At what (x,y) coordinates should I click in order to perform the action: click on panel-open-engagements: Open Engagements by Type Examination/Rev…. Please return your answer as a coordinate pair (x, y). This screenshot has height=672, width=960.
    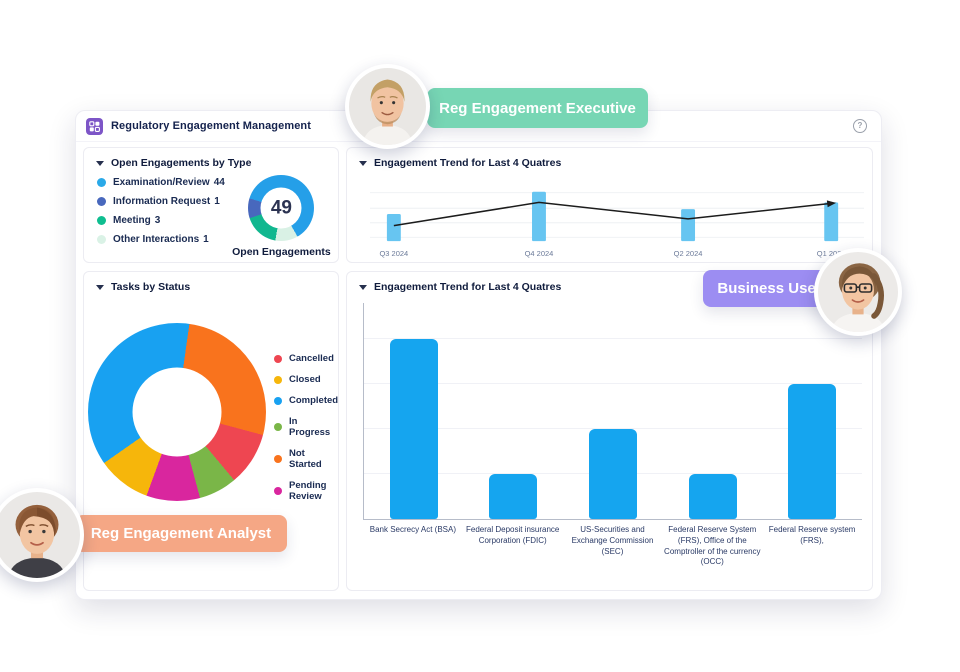
    Looking at the image, I should click on (211, 205).